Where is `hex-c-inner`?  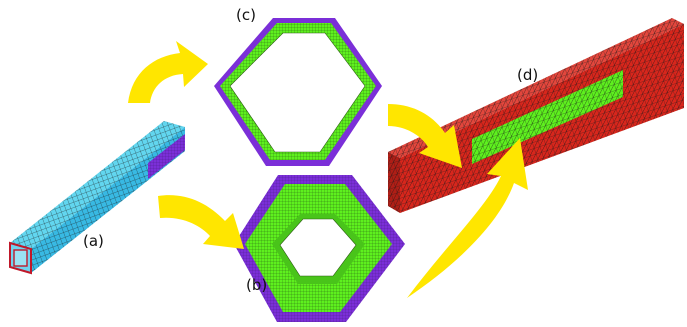 hex-c-inner is located at coordinates (297, 92).